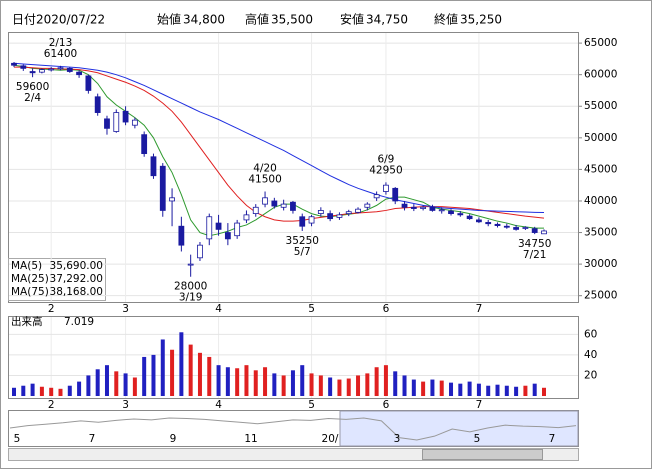 This screenshot has height=473, width=652. Describe the element at coordinates (600, 169) in the screenshot. I see `y-tick-label: 45000` at that location.